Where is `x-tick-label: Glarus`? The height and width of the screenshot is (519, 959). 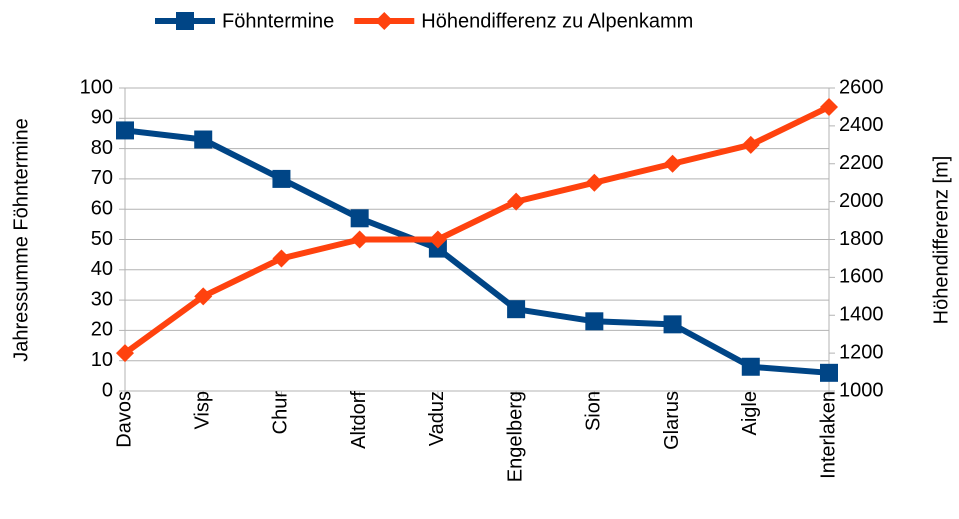 x-tick-label: Glarus is located at coordinates (672, 420).